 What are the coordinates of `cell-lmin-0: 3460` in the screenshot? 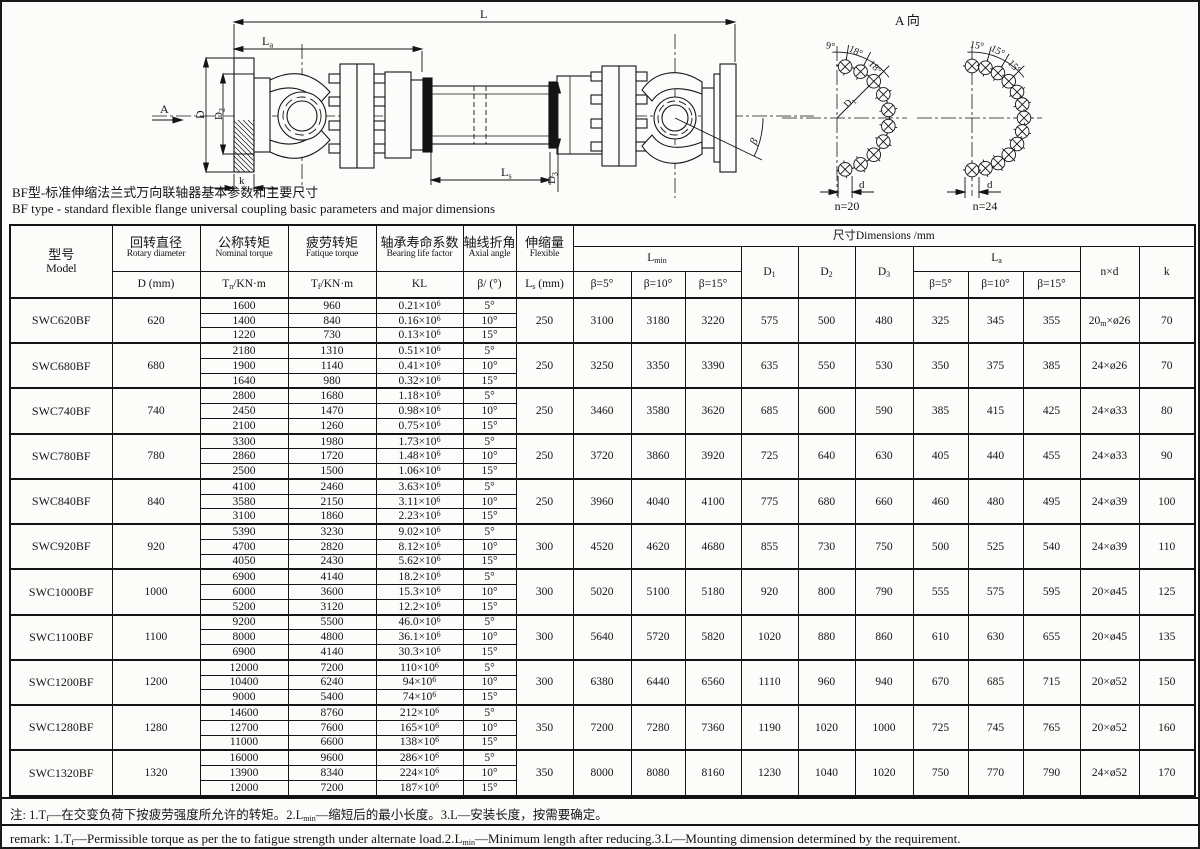 It's located at (602, 411).